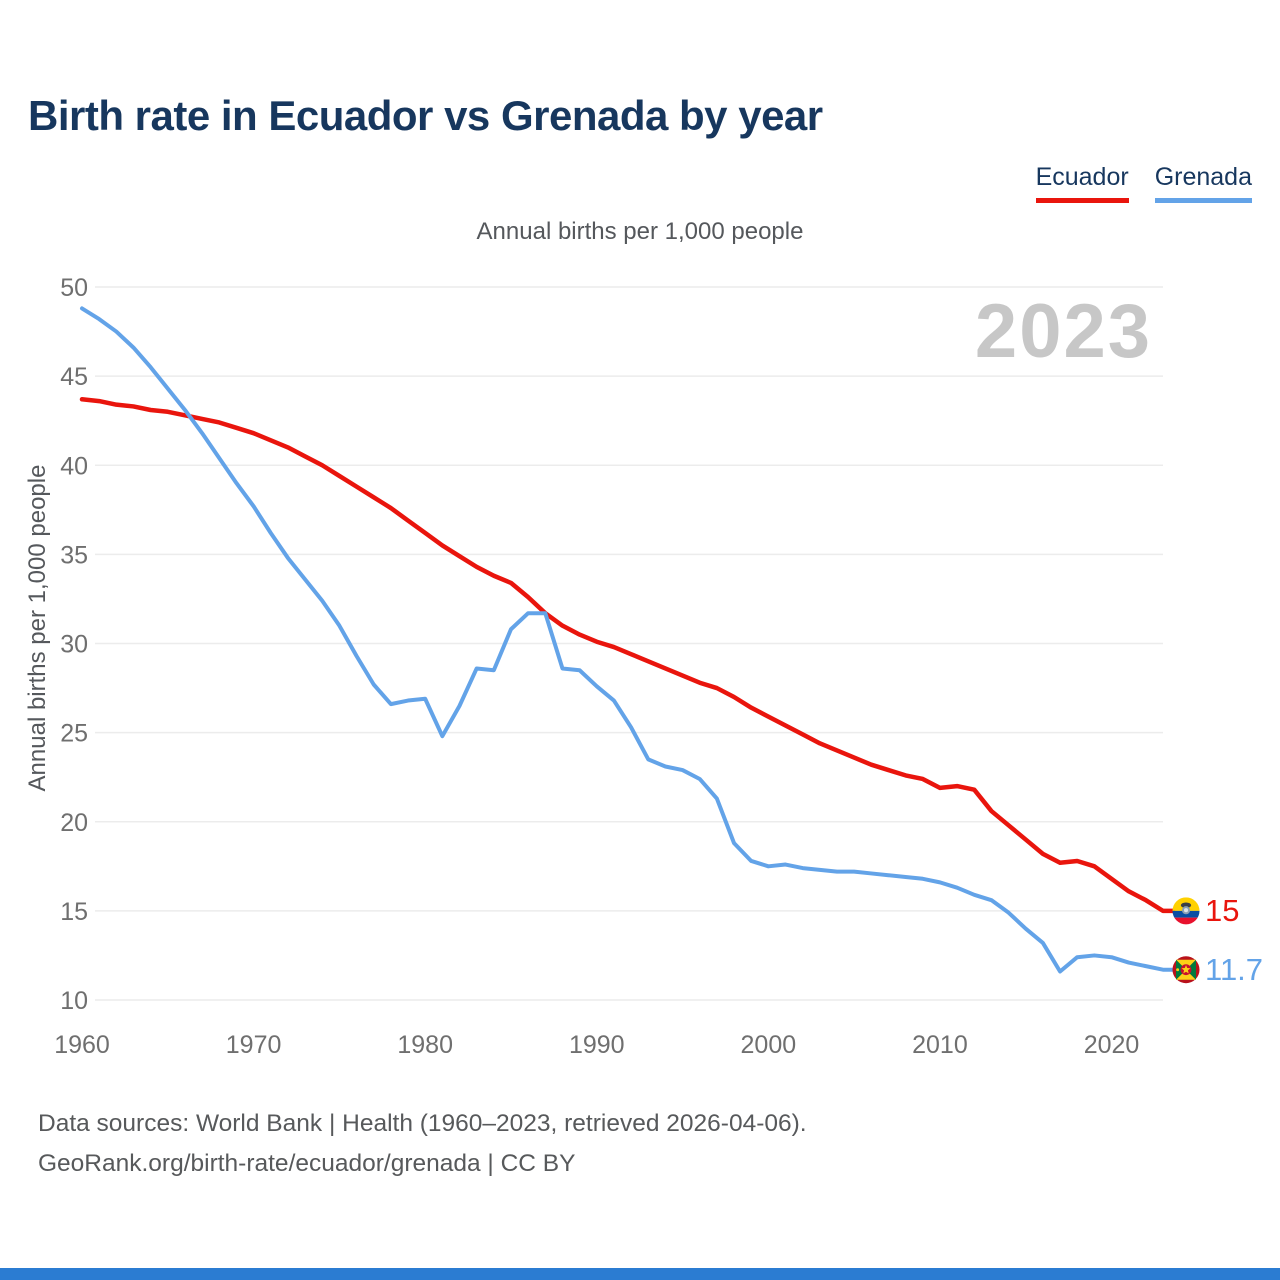 The width and height of the screenshot is (1280, 1280). What do you see at coordinates (597, 1045) in the screenshot?
I see `x-tick-label: 1990` at bounding box center [597, 1045].